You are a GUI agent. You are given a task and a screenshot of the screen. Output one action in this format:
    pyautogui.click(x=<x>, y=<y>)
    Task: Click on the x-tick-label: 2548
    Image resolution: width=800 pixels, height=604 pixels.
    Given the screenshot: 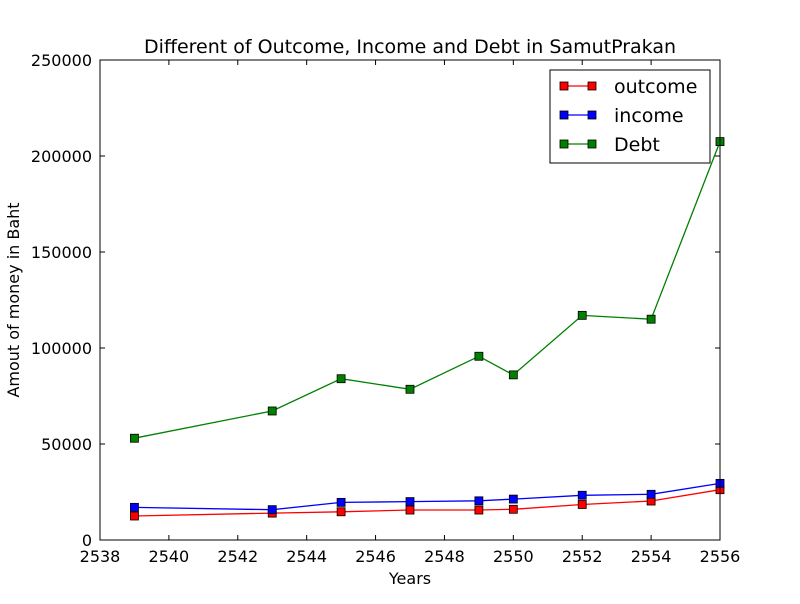 What is the action you would take?
    pyautogui.click(x=444, y=556)
    